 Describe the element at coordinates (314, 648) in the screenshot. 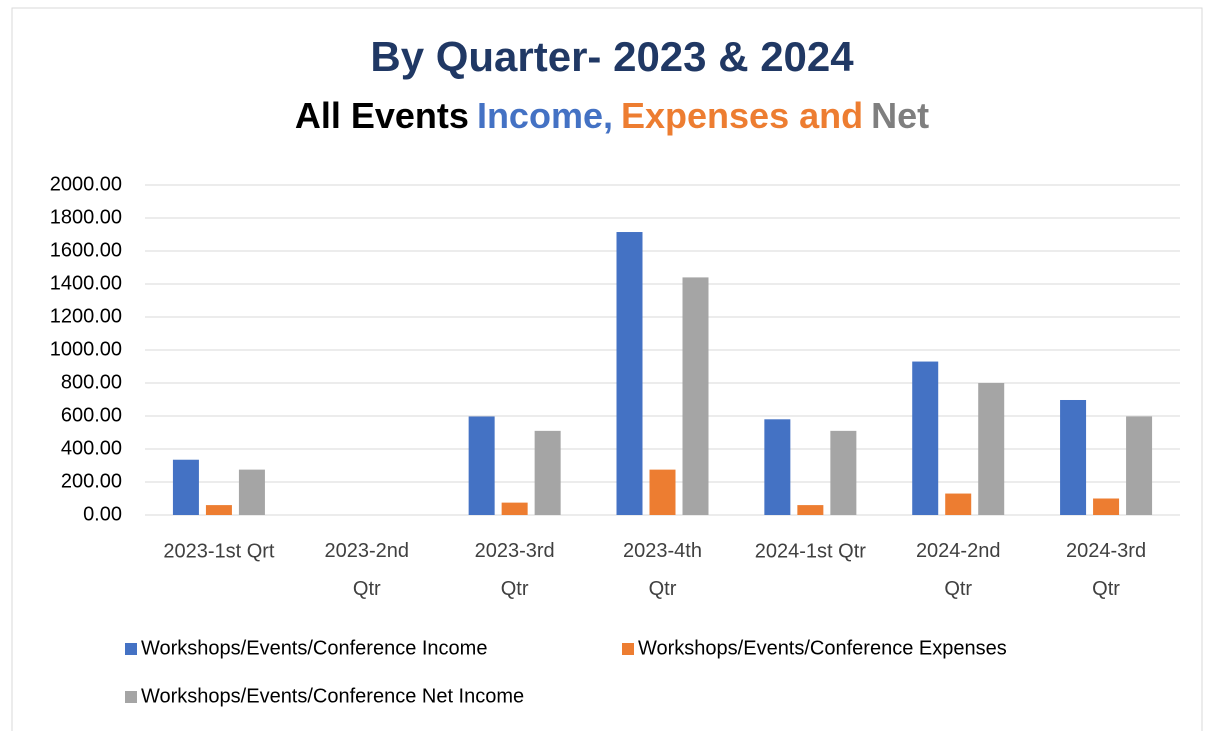

I see `legend-label: Workshops/Events/Conference Income` at that location.